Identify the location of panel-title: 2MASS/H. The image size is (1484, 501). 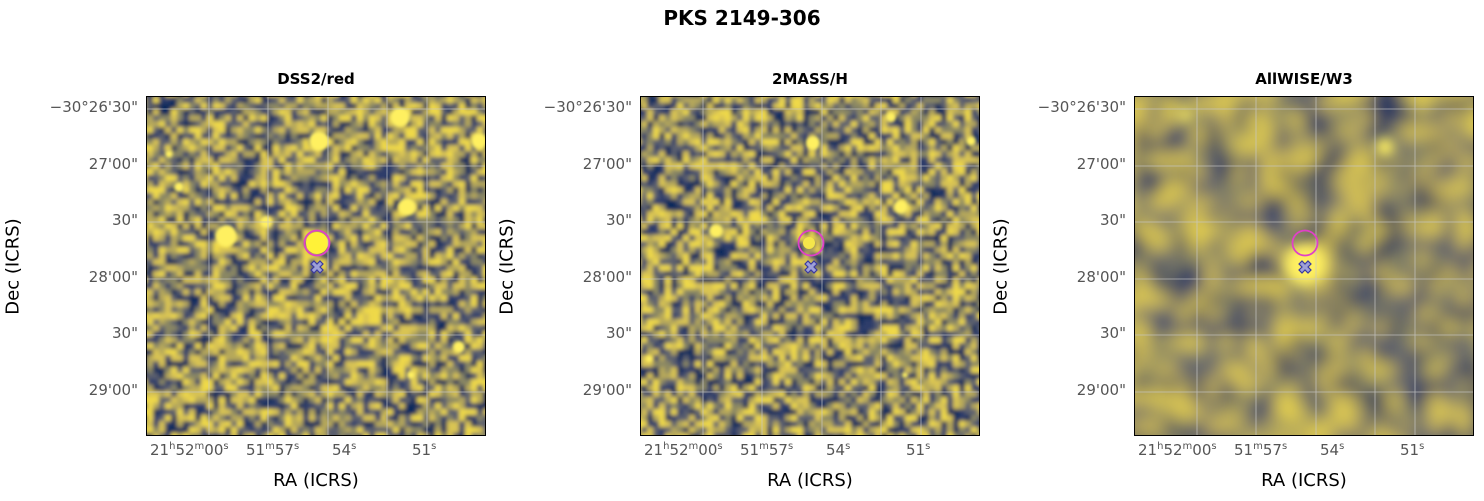
(810, 79).